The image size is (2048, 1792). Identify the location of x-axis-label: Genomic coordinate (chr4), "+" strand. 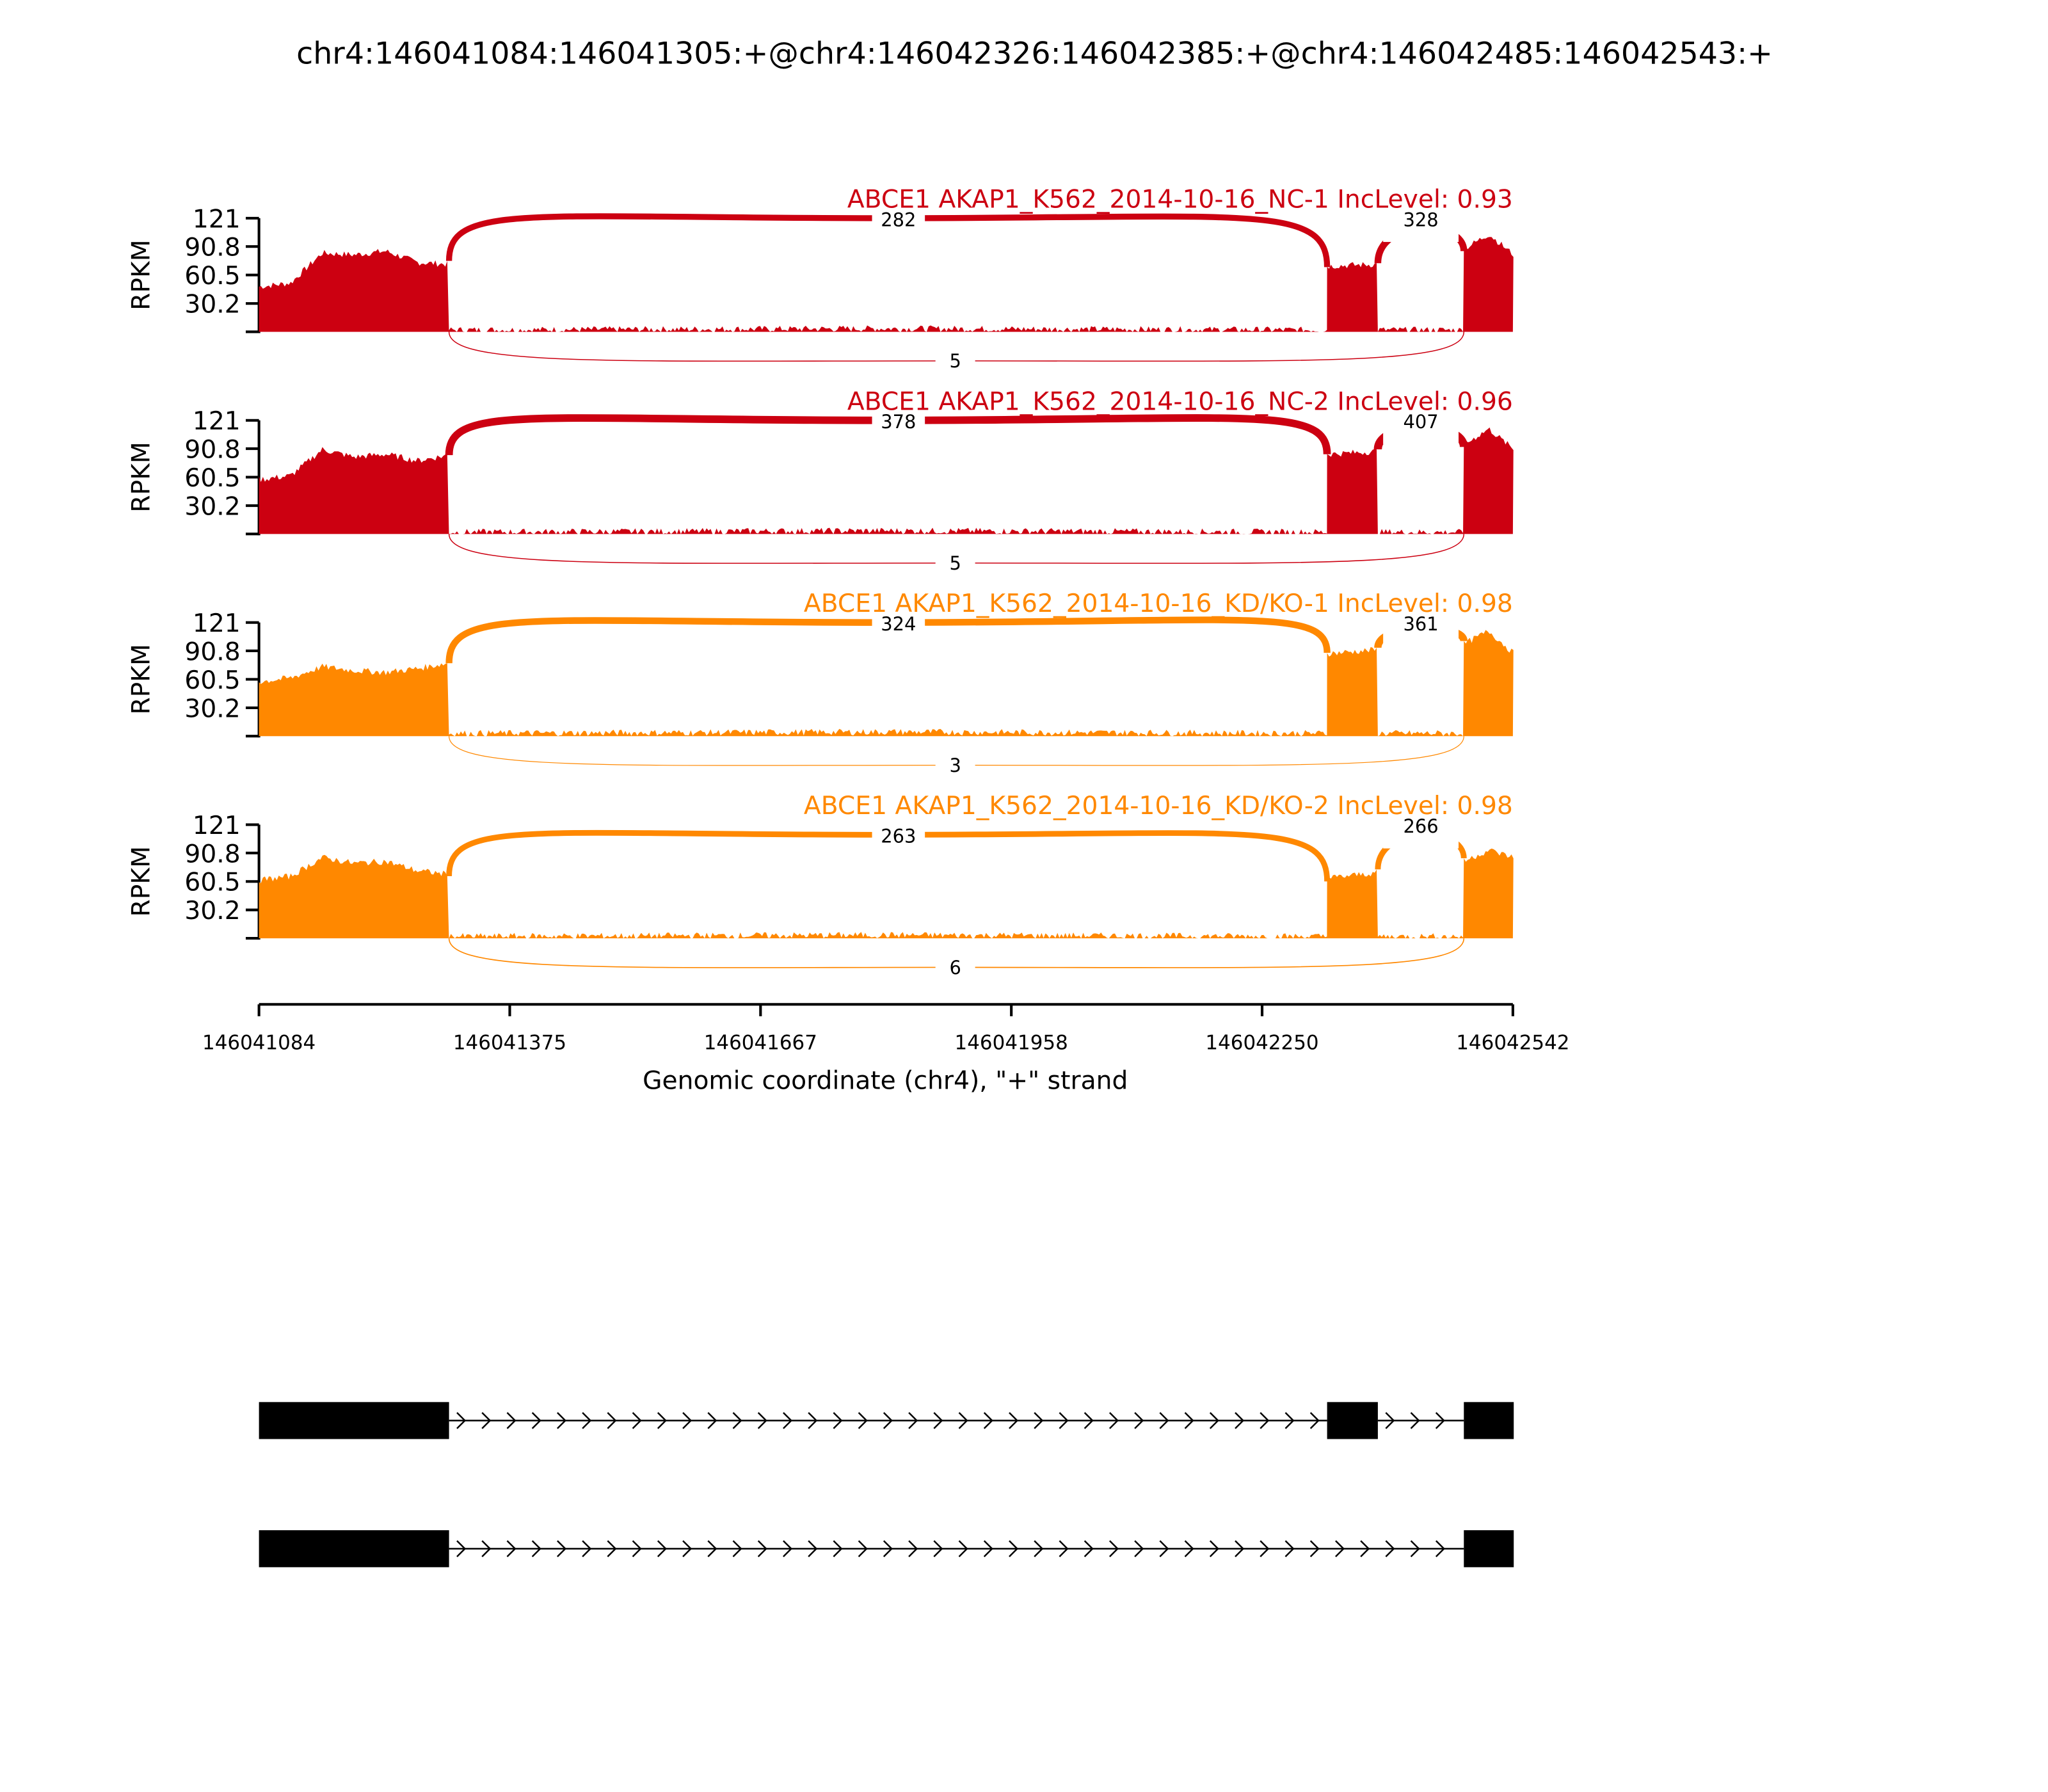
(885, 1080).